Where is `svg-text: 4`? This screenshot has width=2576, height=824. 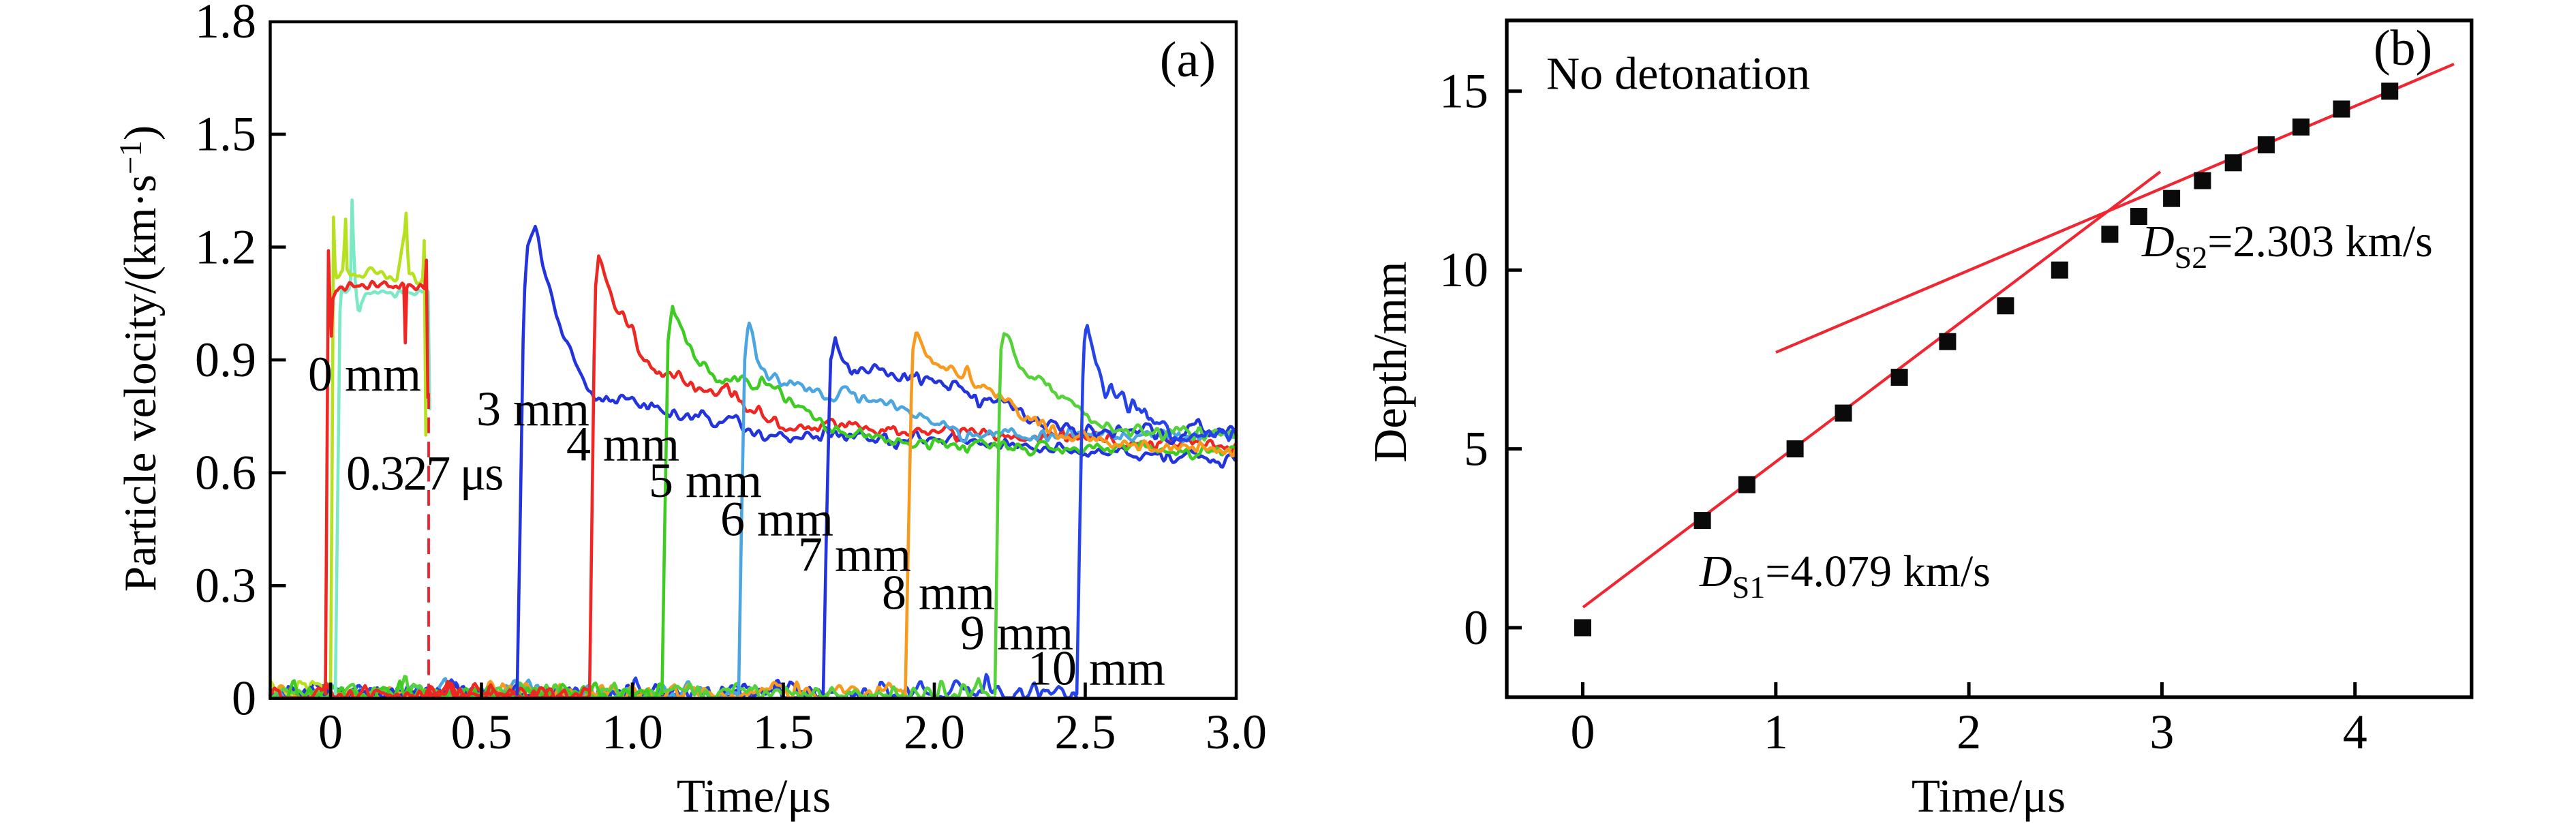
svg-text: 4 is located at coordinates (2355, 732).